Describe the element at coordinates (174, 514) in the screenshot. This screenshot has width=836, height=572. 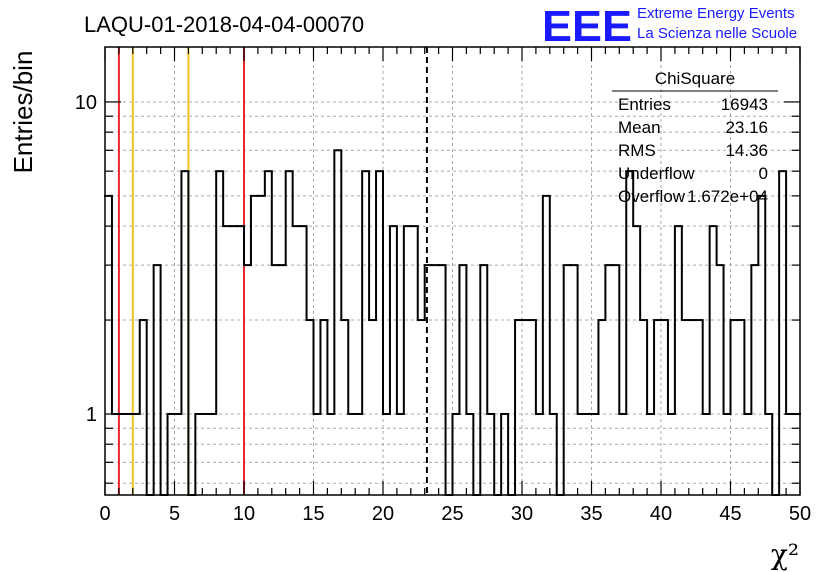
I see `x-tick-label: 5` at that location.